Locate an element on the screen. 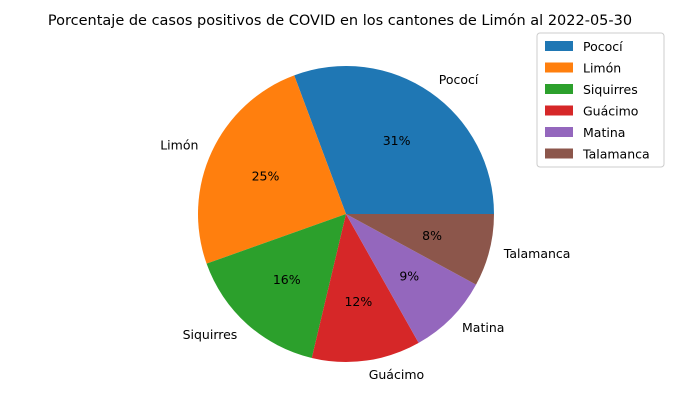 The width and height of the screenshot is (691, 410). legend-label-limon: Limón is located at coordinates (602, 68).